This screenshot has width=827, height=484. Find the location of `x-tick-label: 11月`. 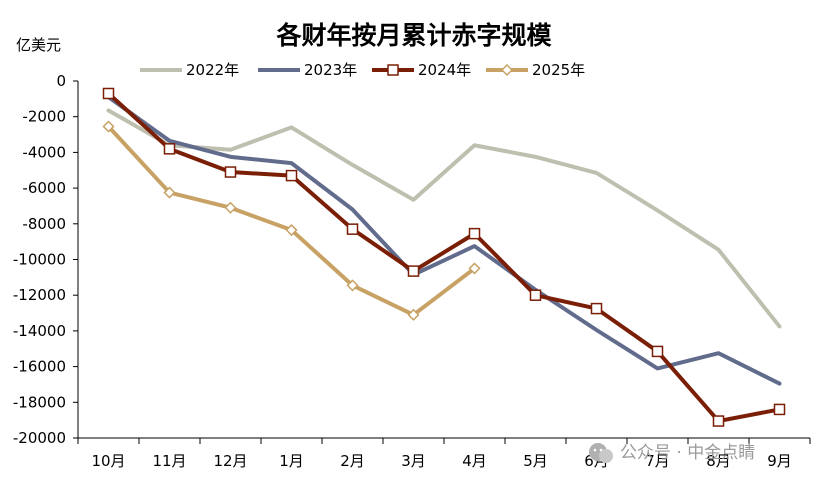

x-tick-label: 11月 is located at coordinates (169, 461).